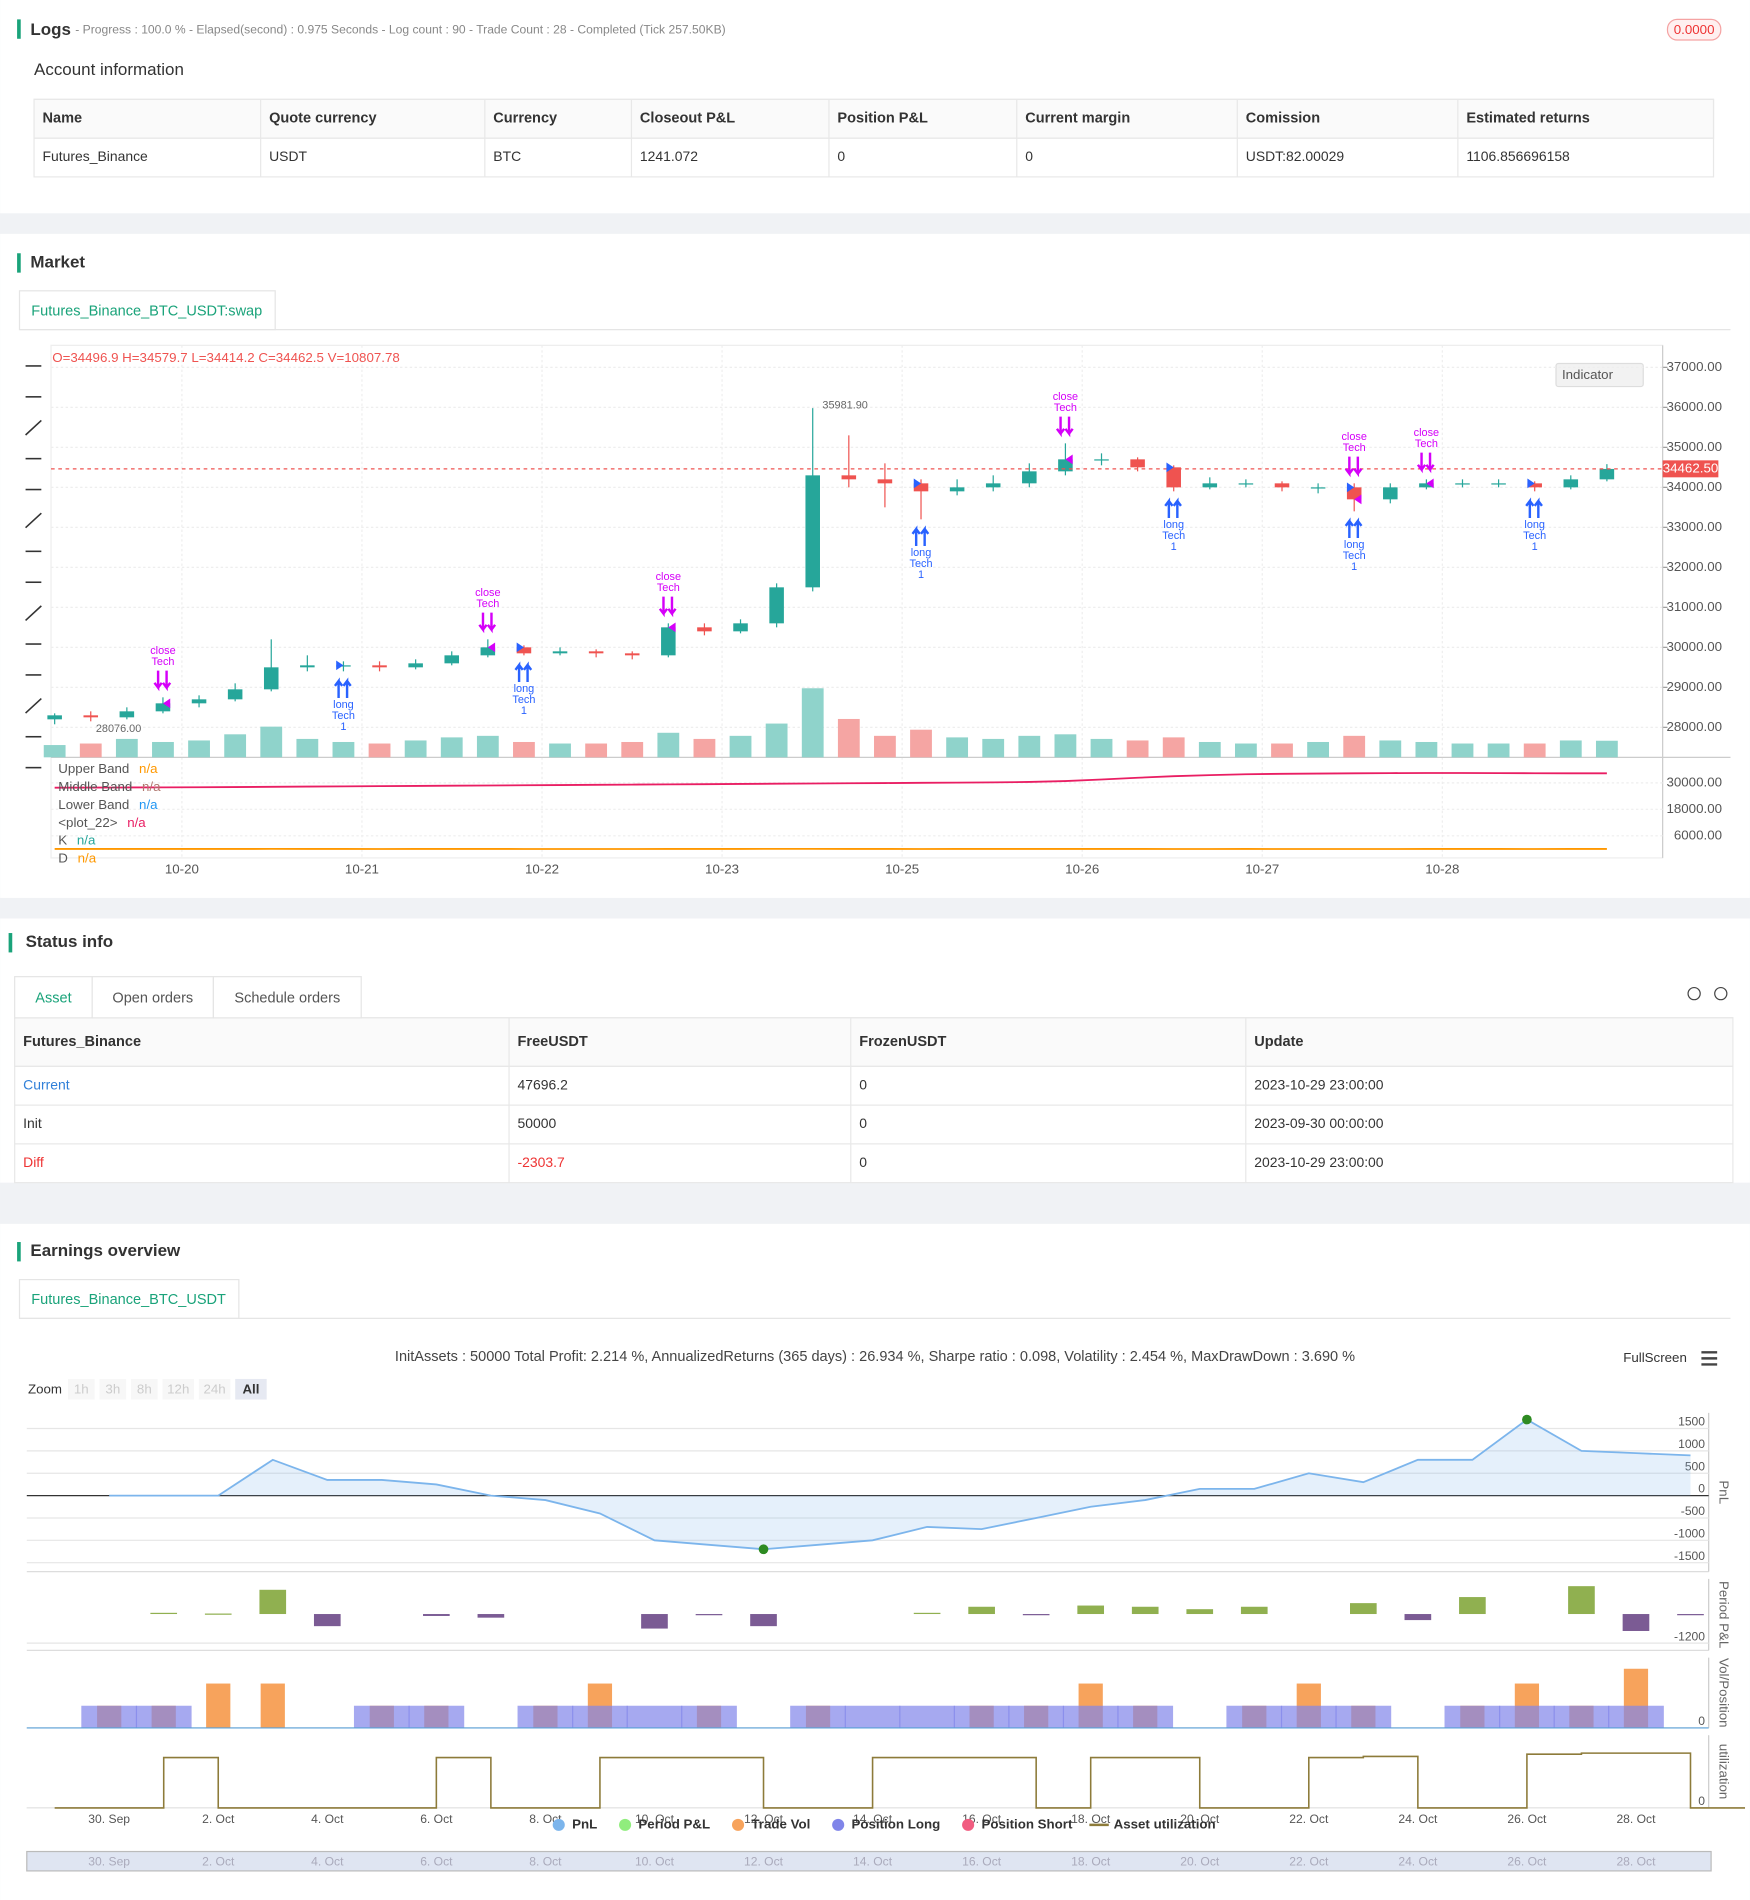 This screenshot has width=1750, height=1900. Describe the element at coordinates (896, 1823) in the screenshot. I see `legend-item: Position Long` at that location.